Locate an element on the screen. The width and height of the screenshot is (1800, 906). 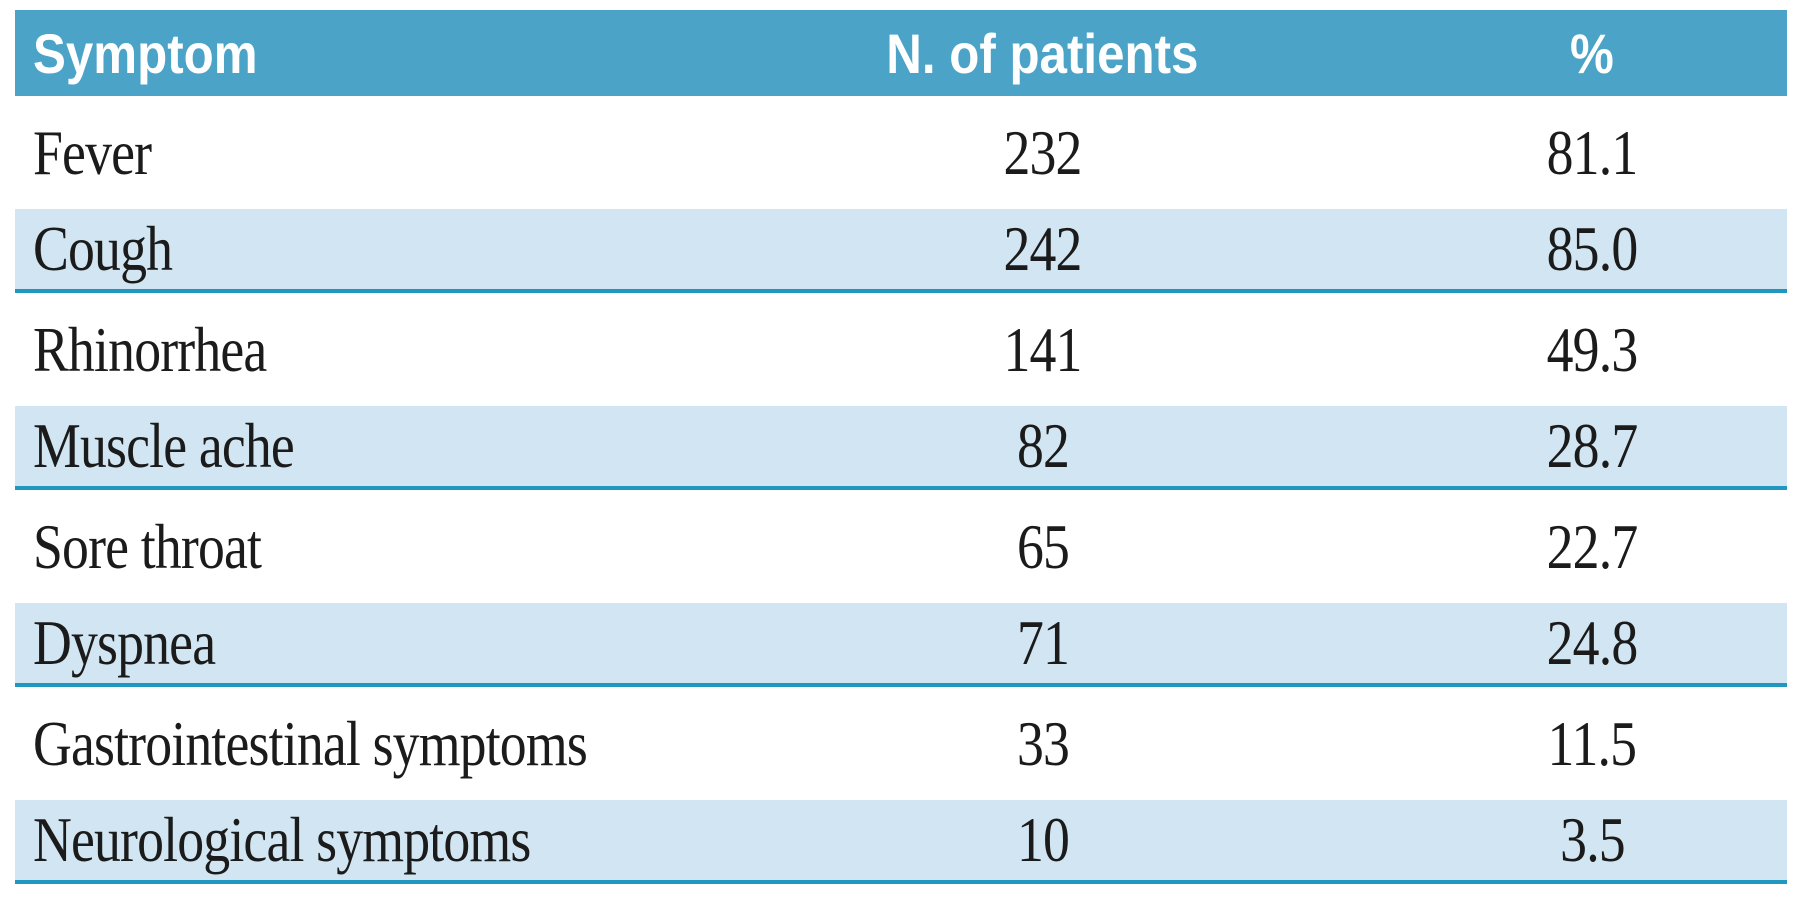
cell-patients: 10 is located at coordinates (1042, 840).